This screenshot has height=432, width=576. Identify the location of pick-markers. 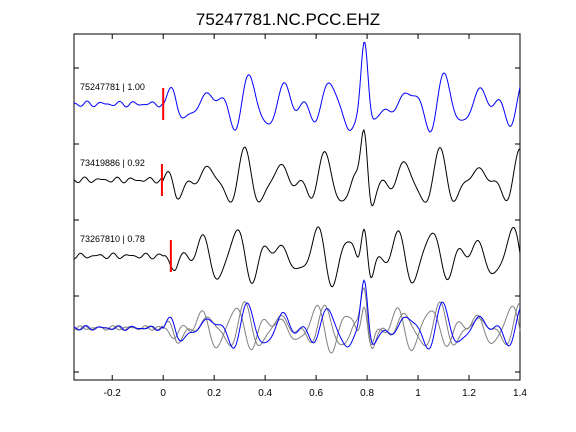
(166, 180).